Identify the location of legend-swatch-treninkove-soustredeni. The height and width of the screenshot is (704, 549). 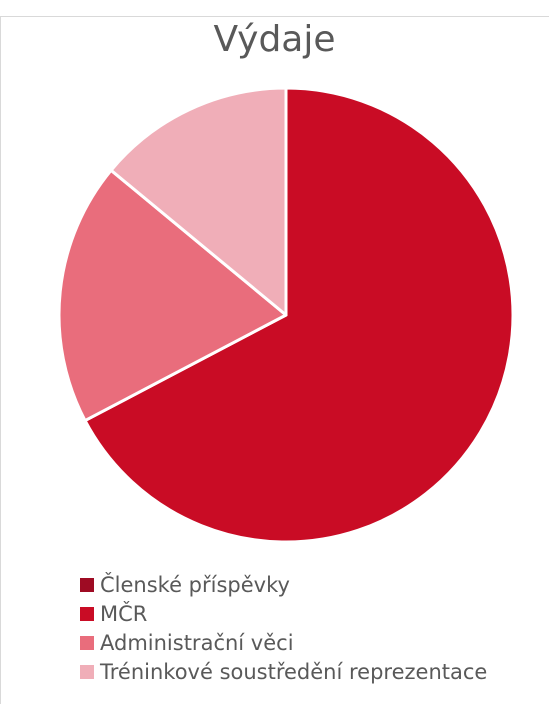
(87, 671).